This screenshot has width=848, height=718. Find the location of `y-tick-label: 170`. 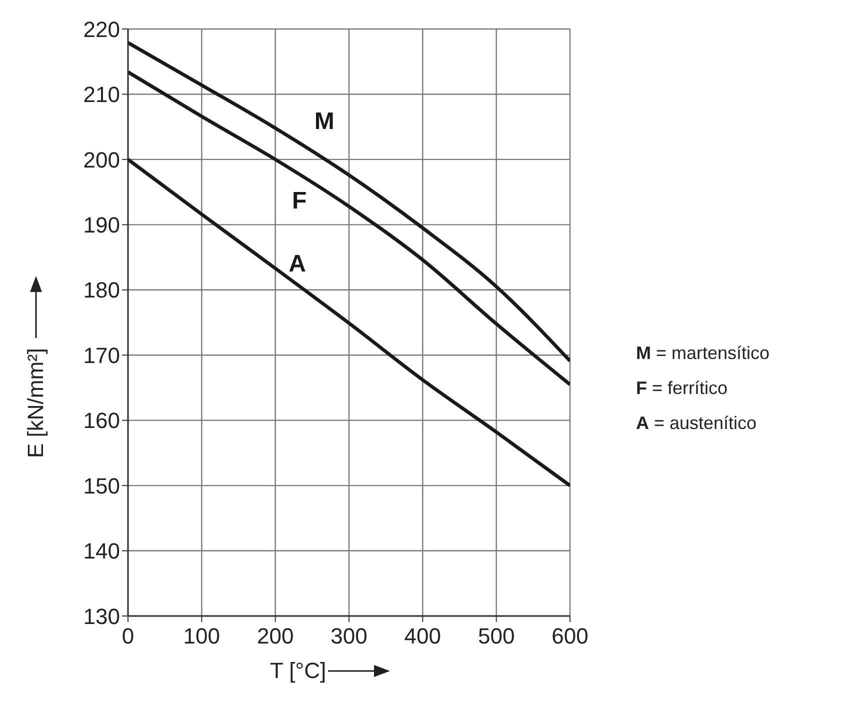

y-tick-label: 170 is located at coordinates (101, 355).